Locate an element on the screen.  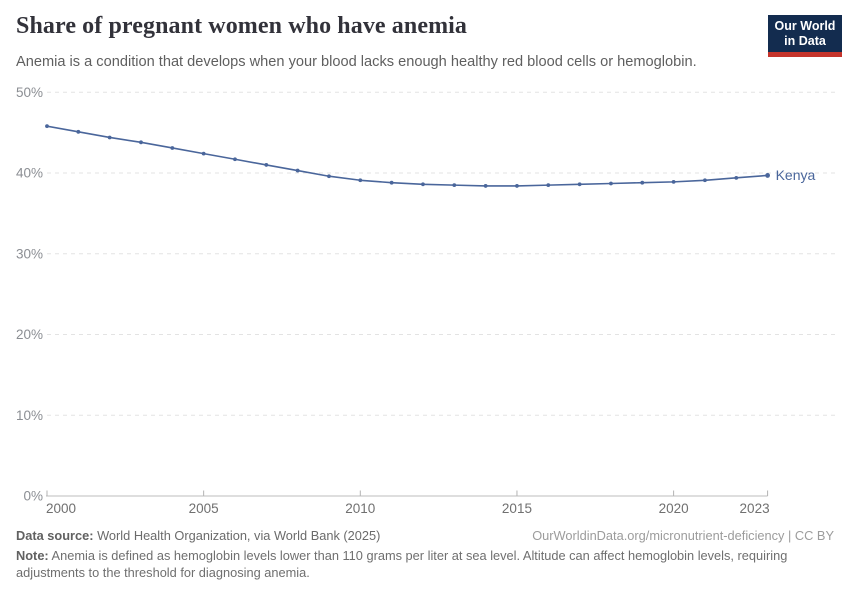
data-line-kenya is located at coordinates (407, 156).